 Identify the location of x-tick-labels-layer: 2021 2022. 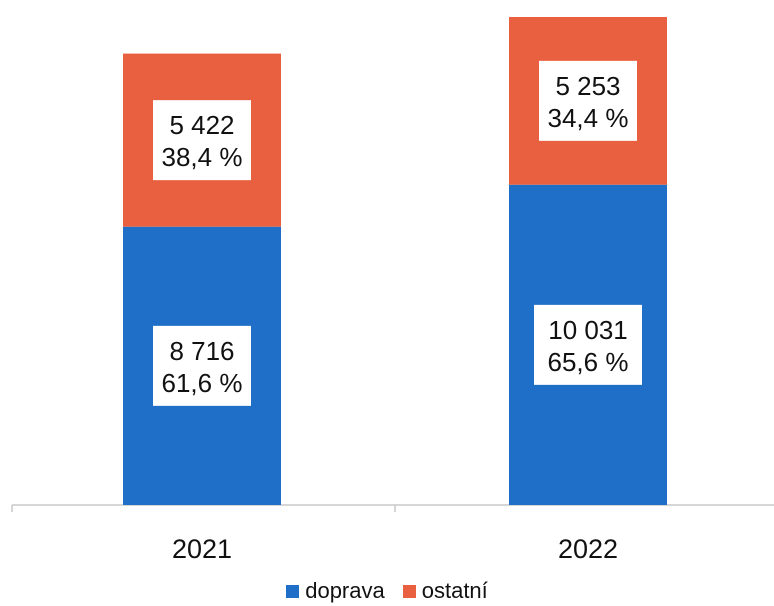
(314, 534).